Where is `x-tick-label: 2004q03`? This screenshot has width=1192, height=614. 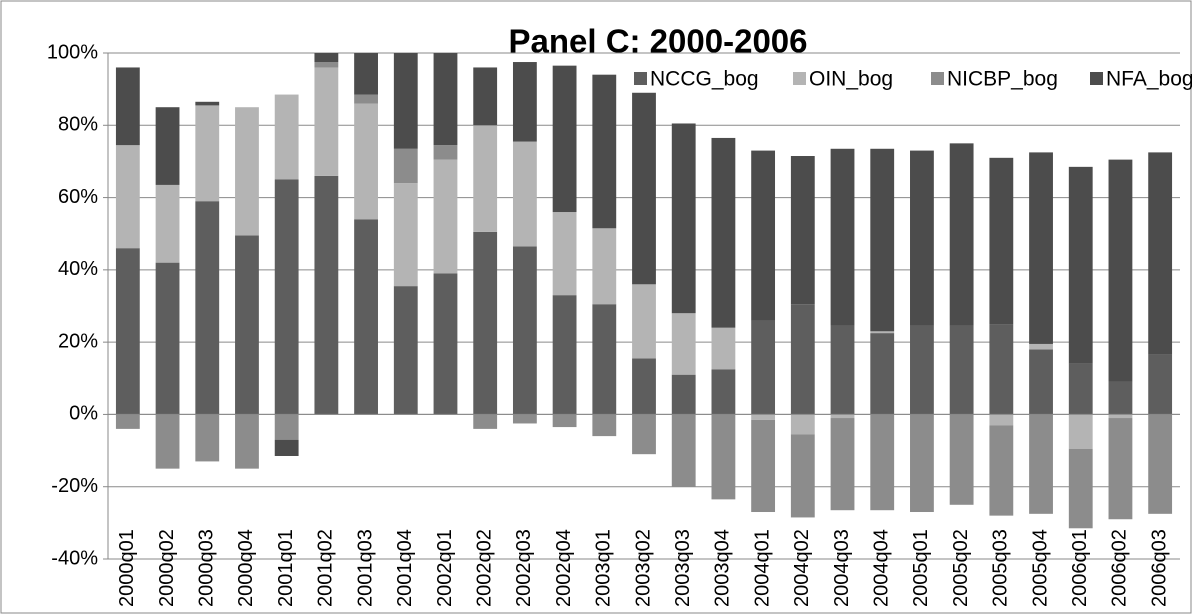
x-tick-label: 2004q03 is located at coordinates (842, 568).